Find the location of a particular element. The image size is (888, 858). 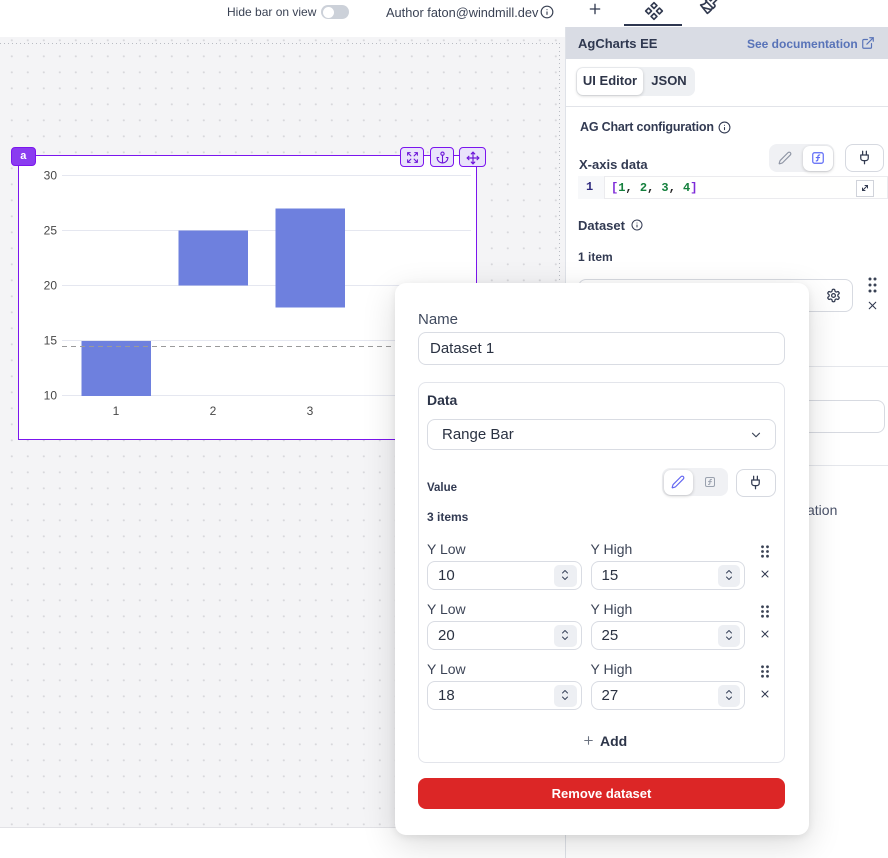

svg-text: 30 is located at coordinates (51, 176).